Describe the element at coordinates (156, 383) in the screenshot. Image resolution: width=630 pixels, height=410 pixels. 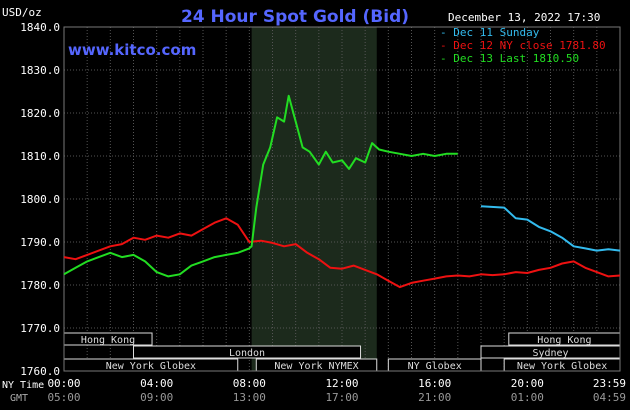
I see `x-tick-ny-1: 04:00` at that location.